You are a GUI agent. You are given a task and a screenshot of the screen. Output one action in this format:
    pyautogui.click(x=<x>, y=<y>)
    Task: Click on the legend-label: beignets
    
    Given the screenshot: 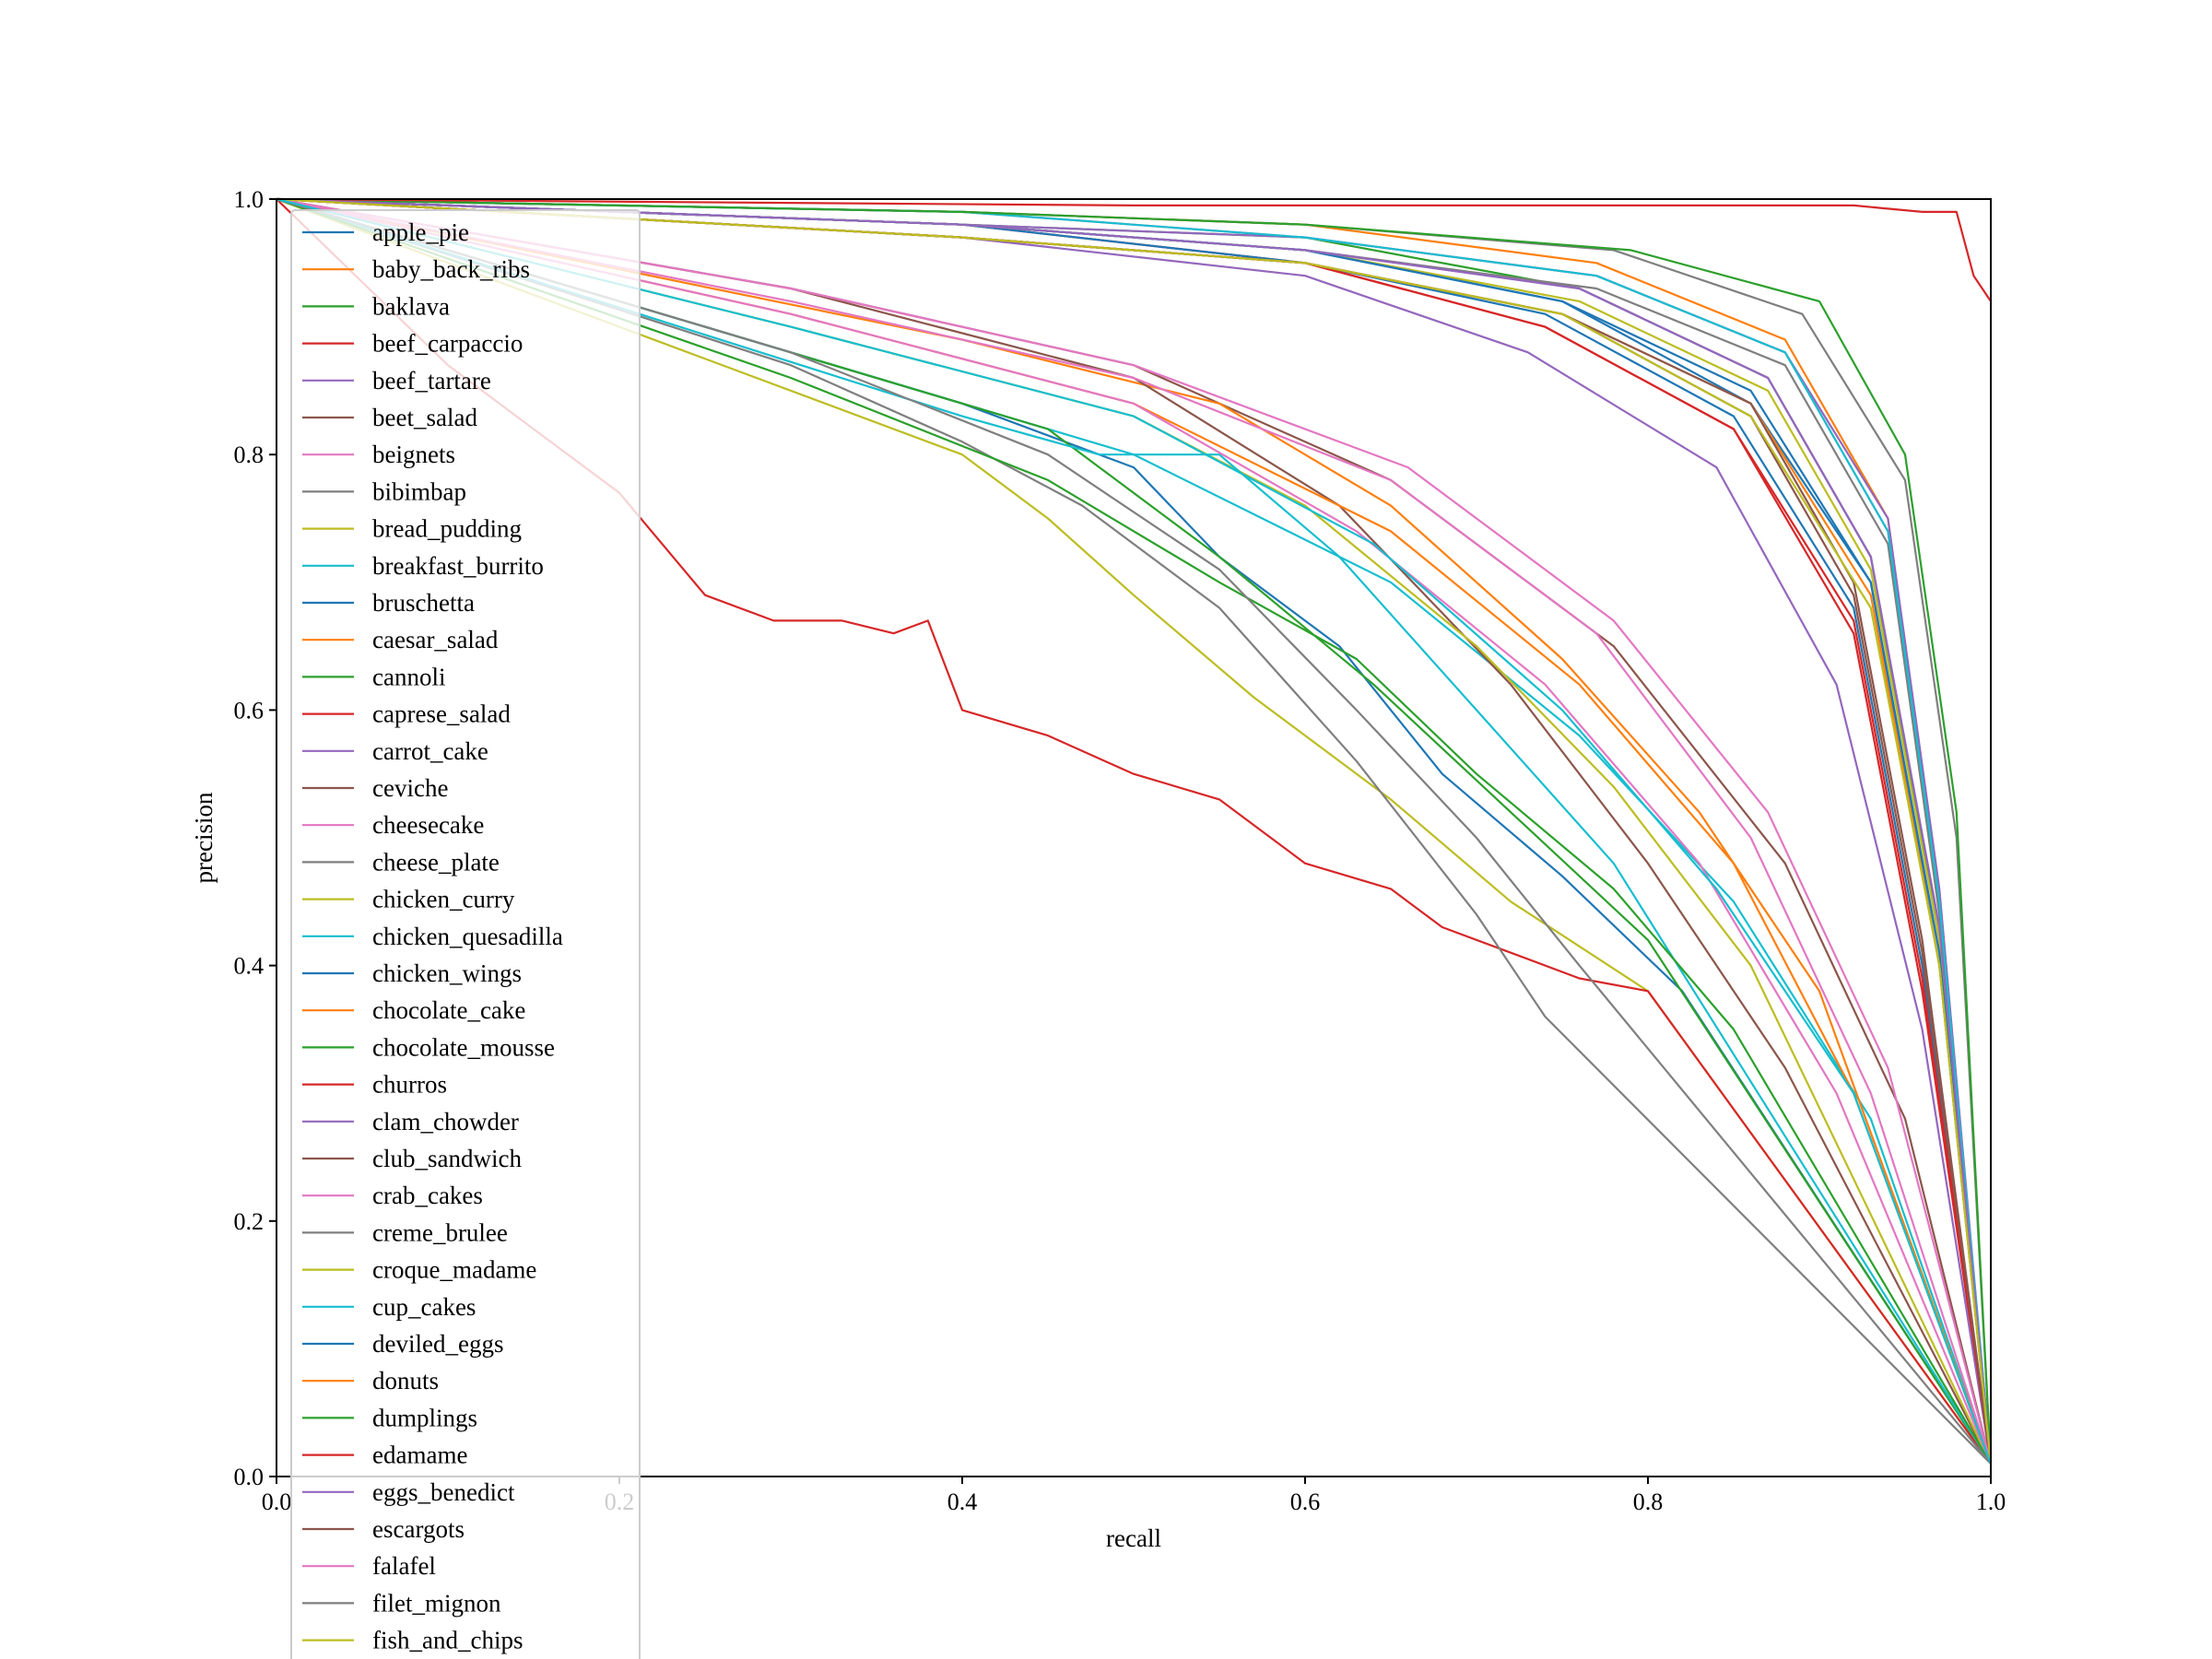 What is the action you would take?
    pyautogui.click(x=413, y=454)
    